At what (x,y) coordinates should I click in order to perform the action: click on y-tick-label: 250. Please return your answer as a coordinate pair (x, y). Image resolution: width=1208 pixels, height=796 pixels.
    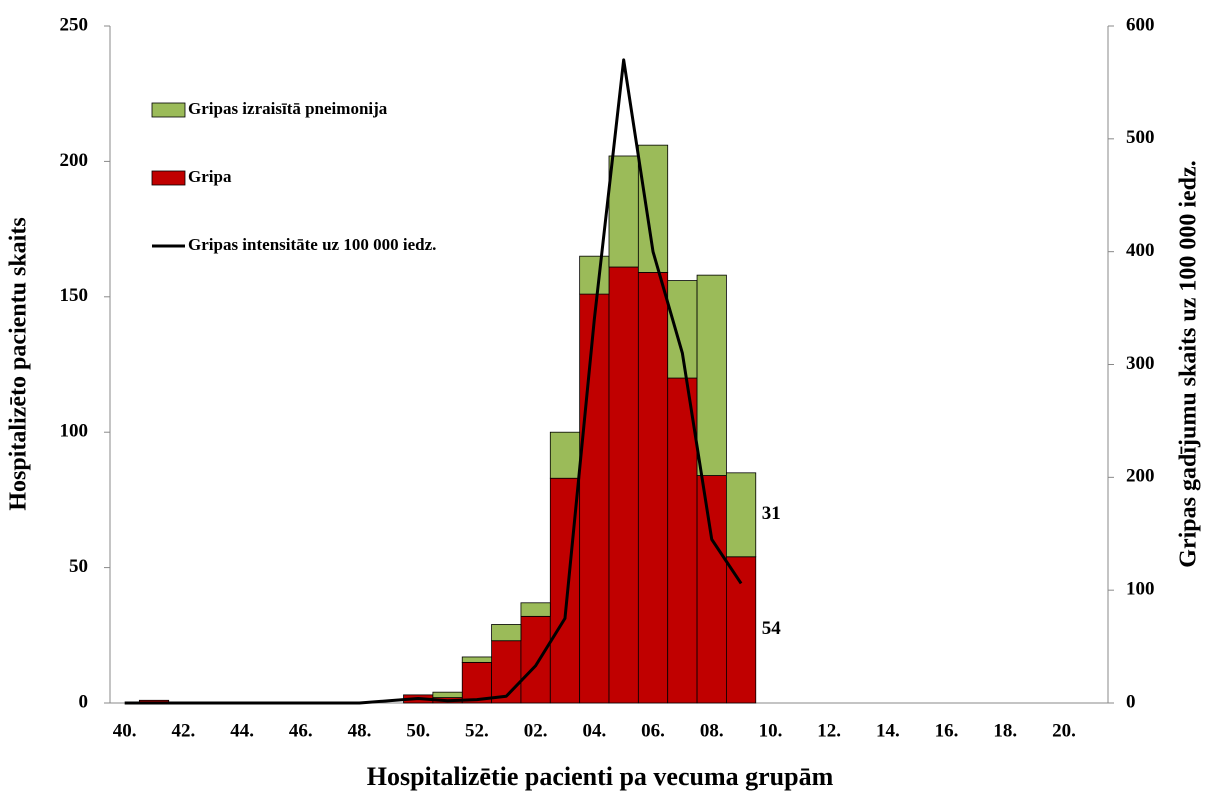
    Looking at the image, I should click on (74, 24).